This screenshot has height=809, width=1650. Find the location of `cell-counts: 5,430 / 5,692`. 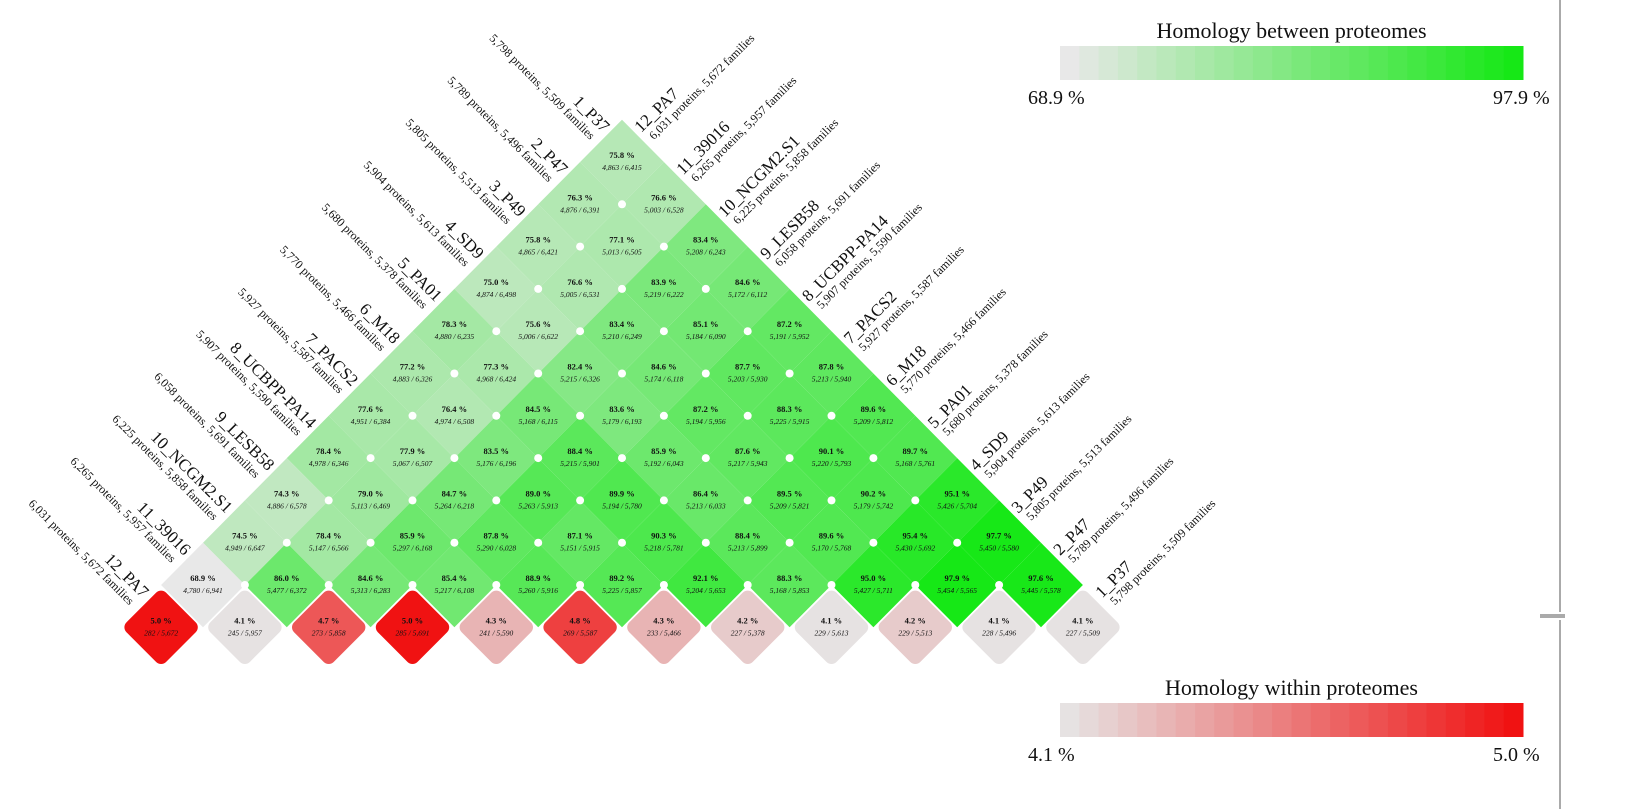

cell-counts: 5,430 / 5,692 is located at coordinates (916, 548).